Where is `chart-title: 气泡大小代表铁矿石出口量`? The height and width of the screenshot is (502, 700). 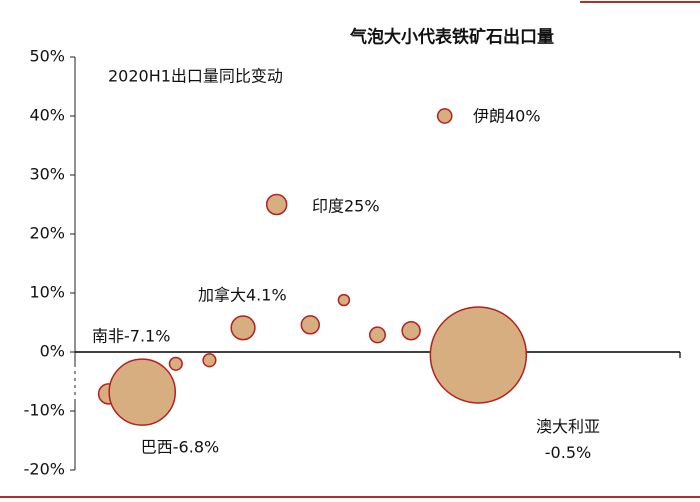
chart-title: 气泡大小代表铁矿石出口量 is located at coordinates (451, 37).